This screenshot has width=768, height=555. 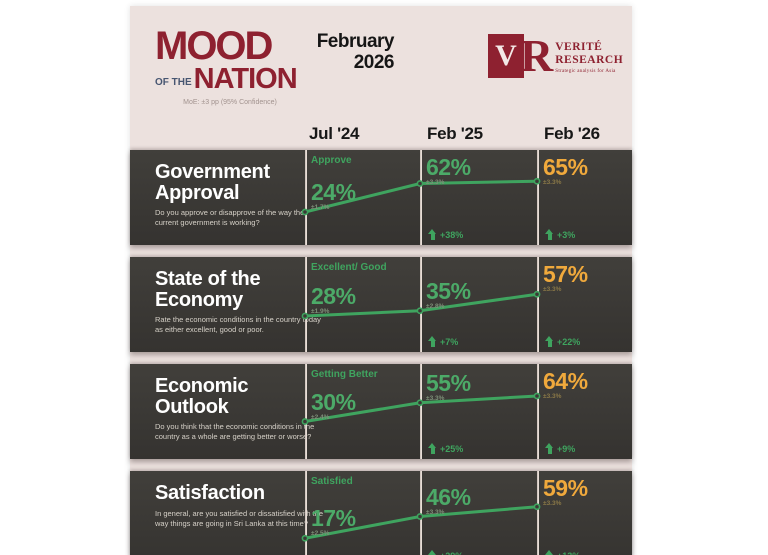 I want to click on column-header-feb26: Feb '26, so click(x=572, y=133).